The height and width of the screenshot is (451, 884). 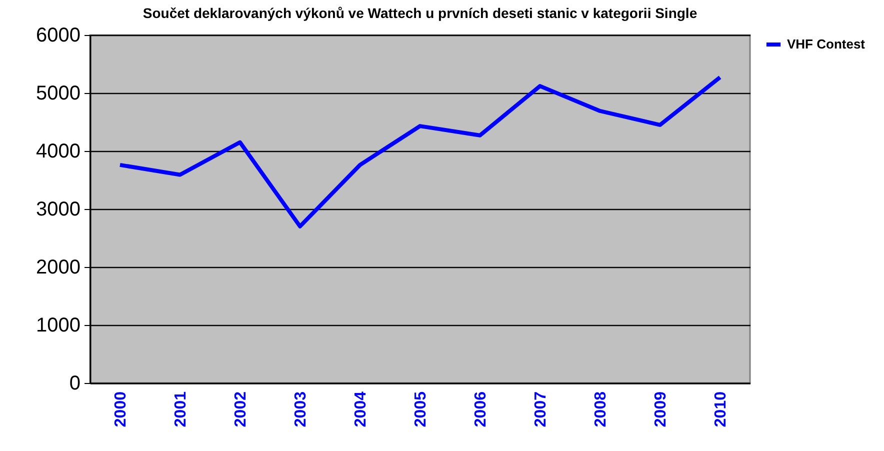 I want to click on legend-label: VHF Contest, so click(x=826, y=44).